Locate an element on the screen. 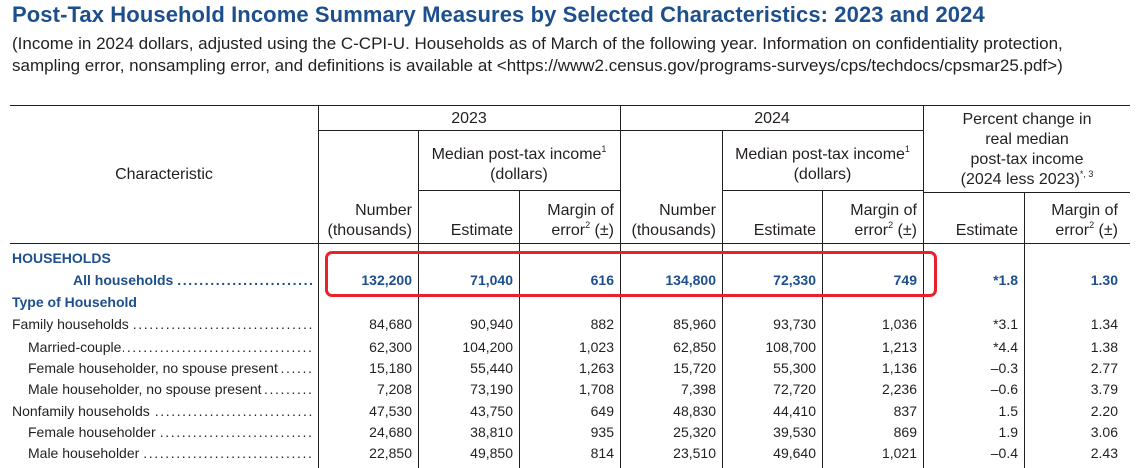  table-cell: 48,830 is located at coordinates (694, 411).